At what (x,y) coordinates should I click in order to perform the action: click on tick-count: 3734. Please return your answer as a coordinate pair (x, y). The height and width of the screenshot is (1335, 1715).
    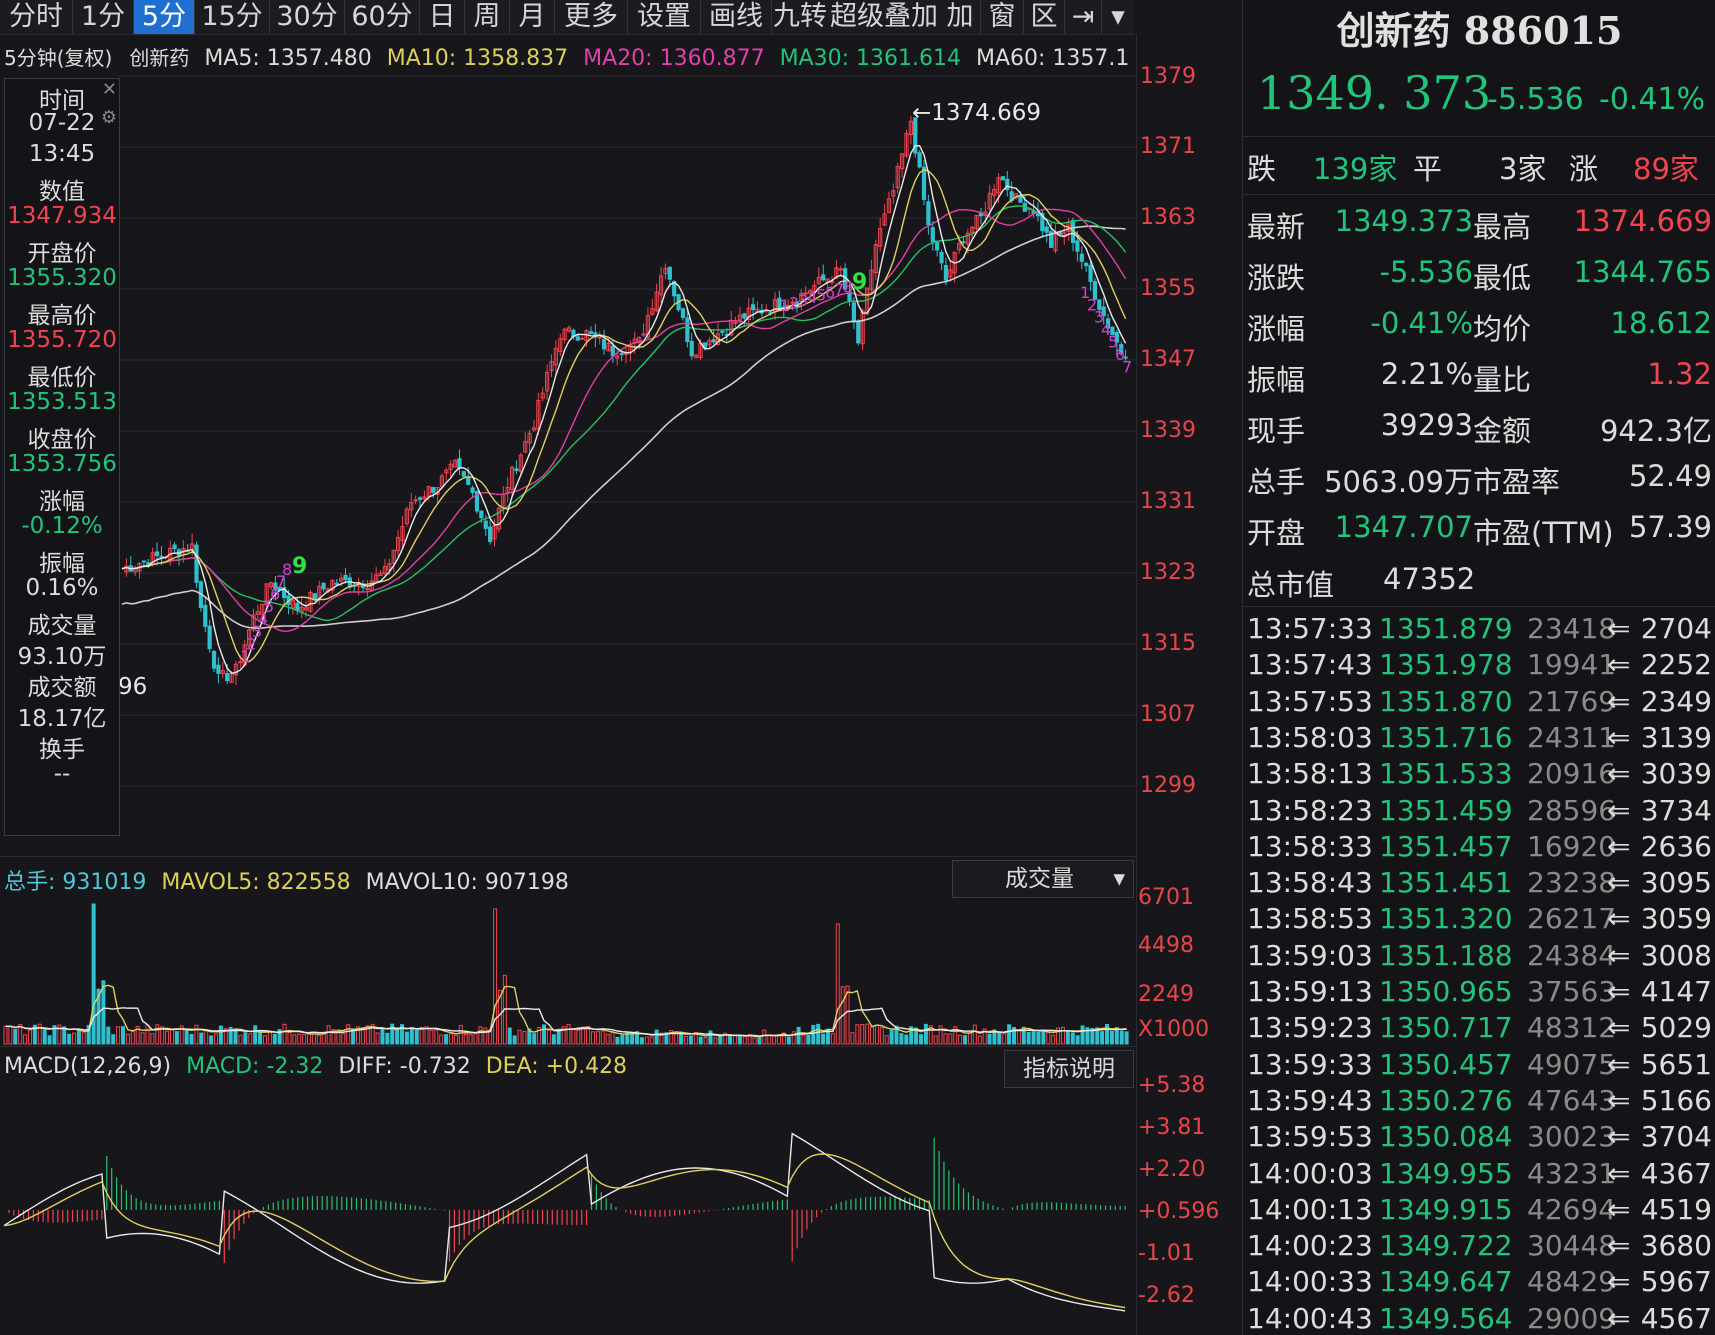
    Looking at the image, I should click on (1676, 810).